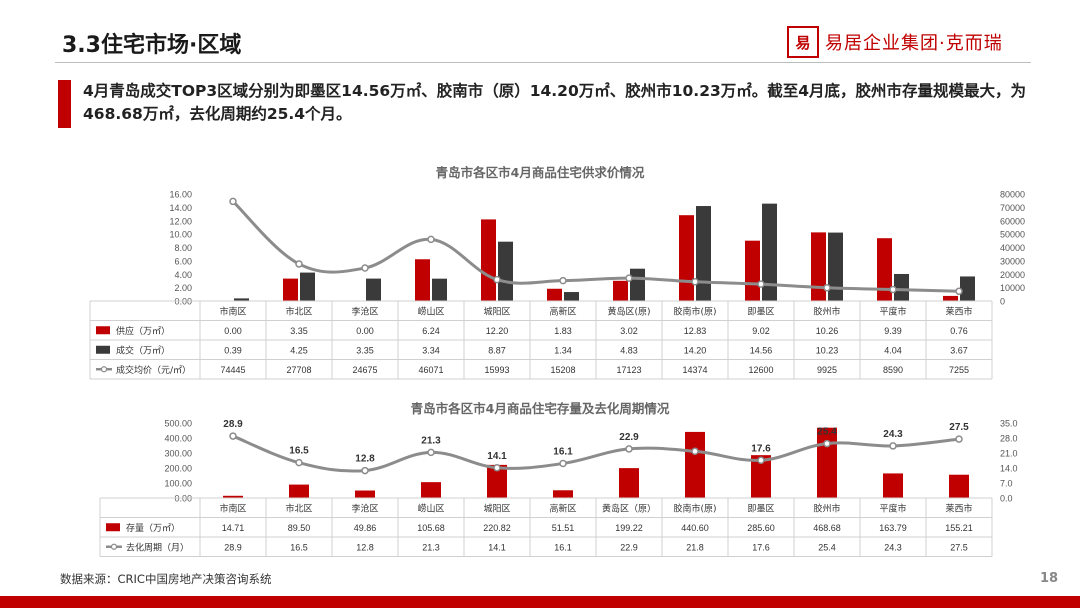  What do you see at coordinates (299, 547) in the screenshot?
I see `chart2-value-label: 16.5` at bounding box center [299, 547].